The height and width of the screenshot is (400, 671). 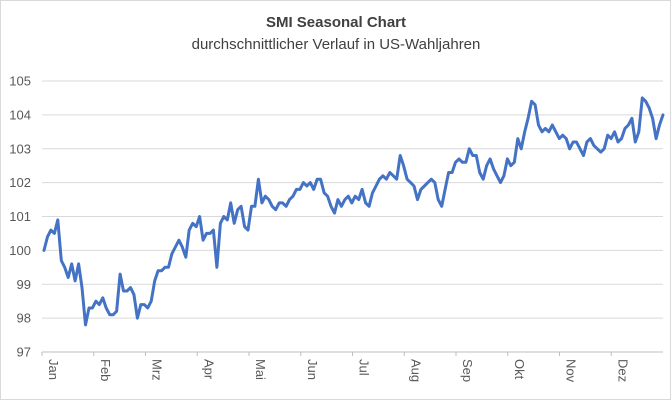 What do you see at coordinates (24, 284) in the screenshot?
I see `y-tick-label: 99` at bounding box center [24, 284].